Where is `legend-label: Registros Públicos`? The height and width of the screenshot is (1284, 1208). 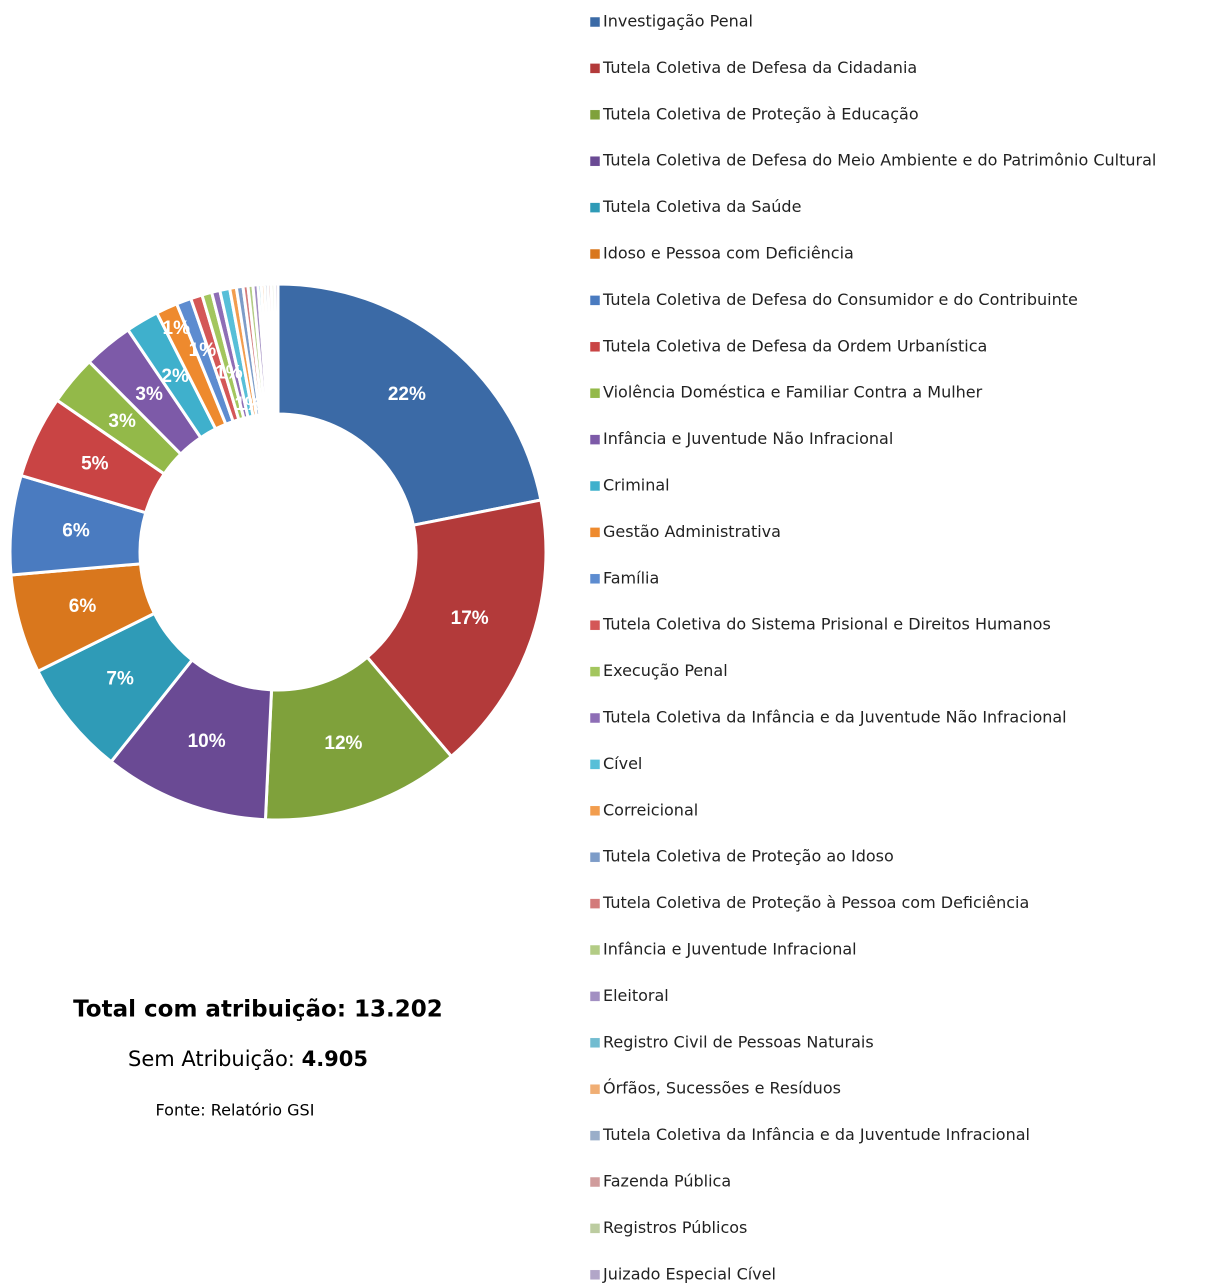
legend-label: Registros Públicos is located at coordinates (675, 1227).